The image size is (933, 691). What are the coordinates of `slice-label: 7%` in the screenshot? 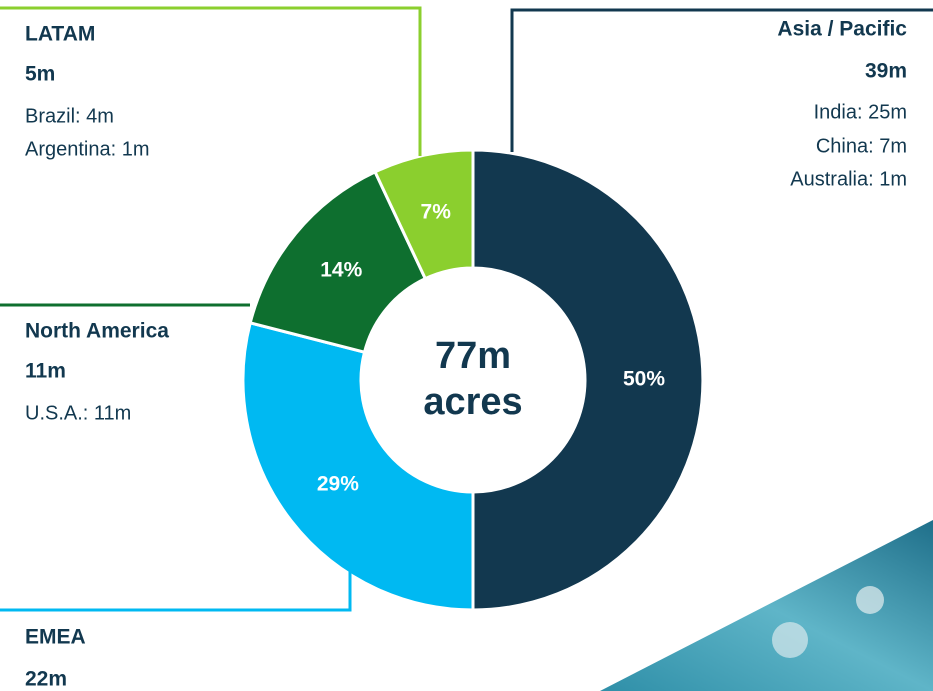 It's located at (436, 212).